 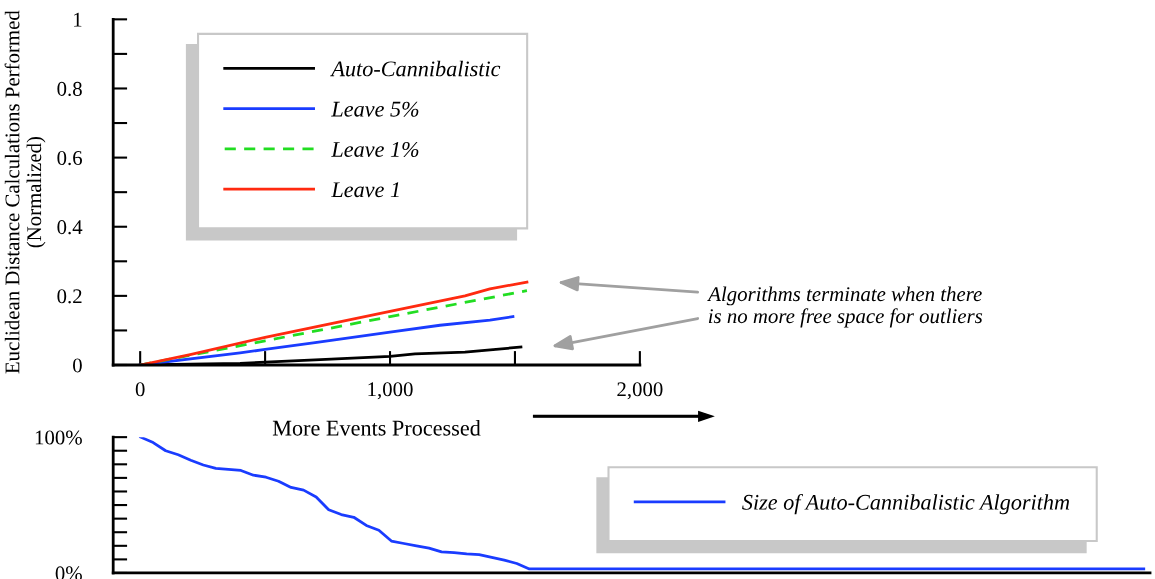 I want to click on y-tick-label: 1, so click(x=78, y=19).